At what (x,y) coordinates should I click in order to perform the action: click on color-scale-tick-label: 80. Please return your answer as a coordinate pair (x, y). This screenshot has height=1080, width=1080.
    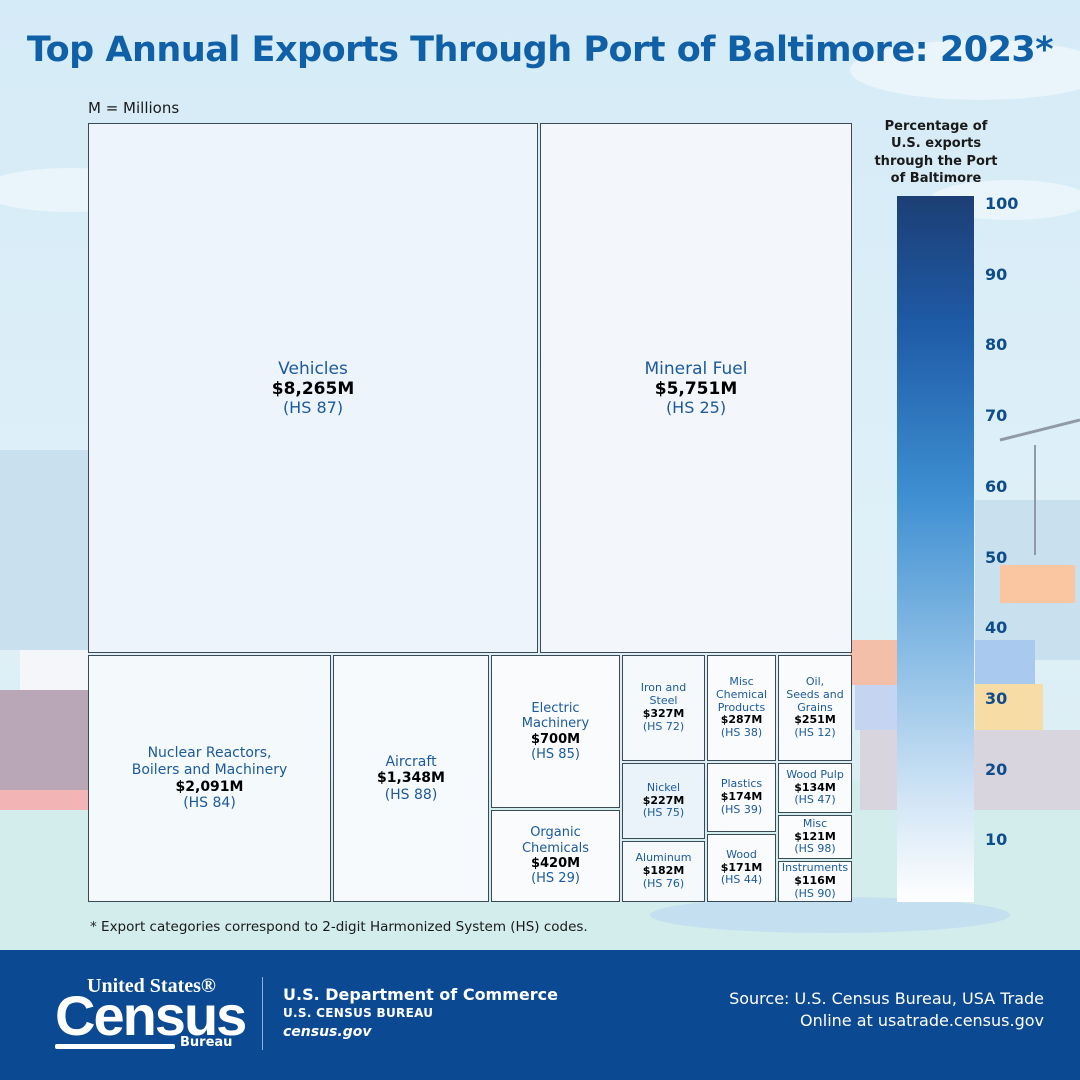
    Looking at the image, I should click on (996, 345).